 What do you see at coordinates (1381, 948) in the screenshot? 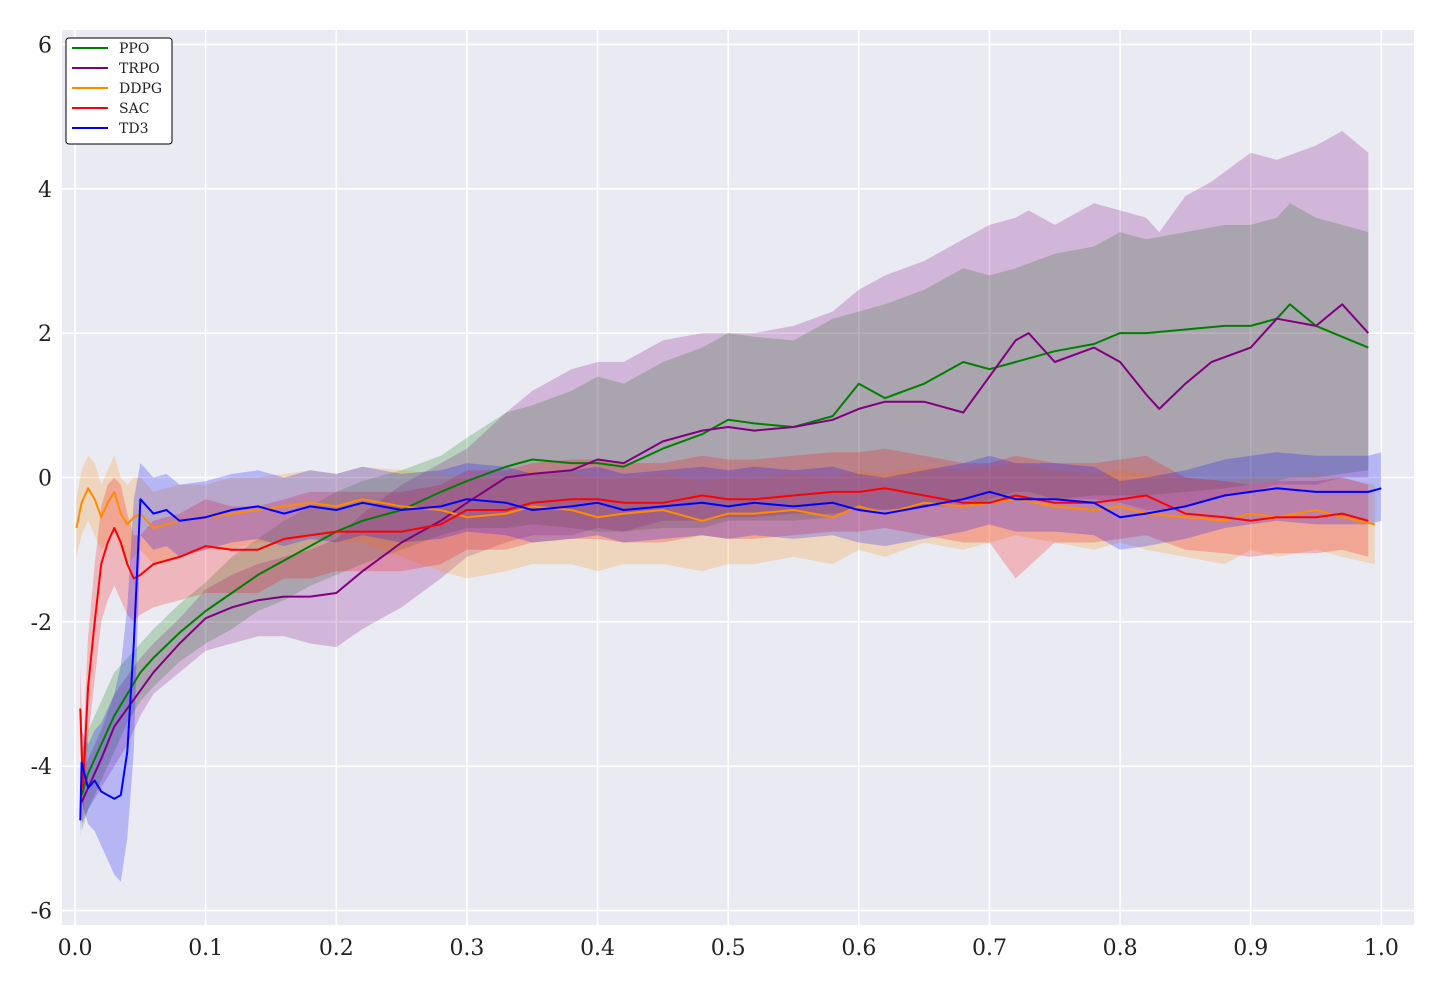
I see `x-tick-label: 1.0` at bounding box center [1381, 948].